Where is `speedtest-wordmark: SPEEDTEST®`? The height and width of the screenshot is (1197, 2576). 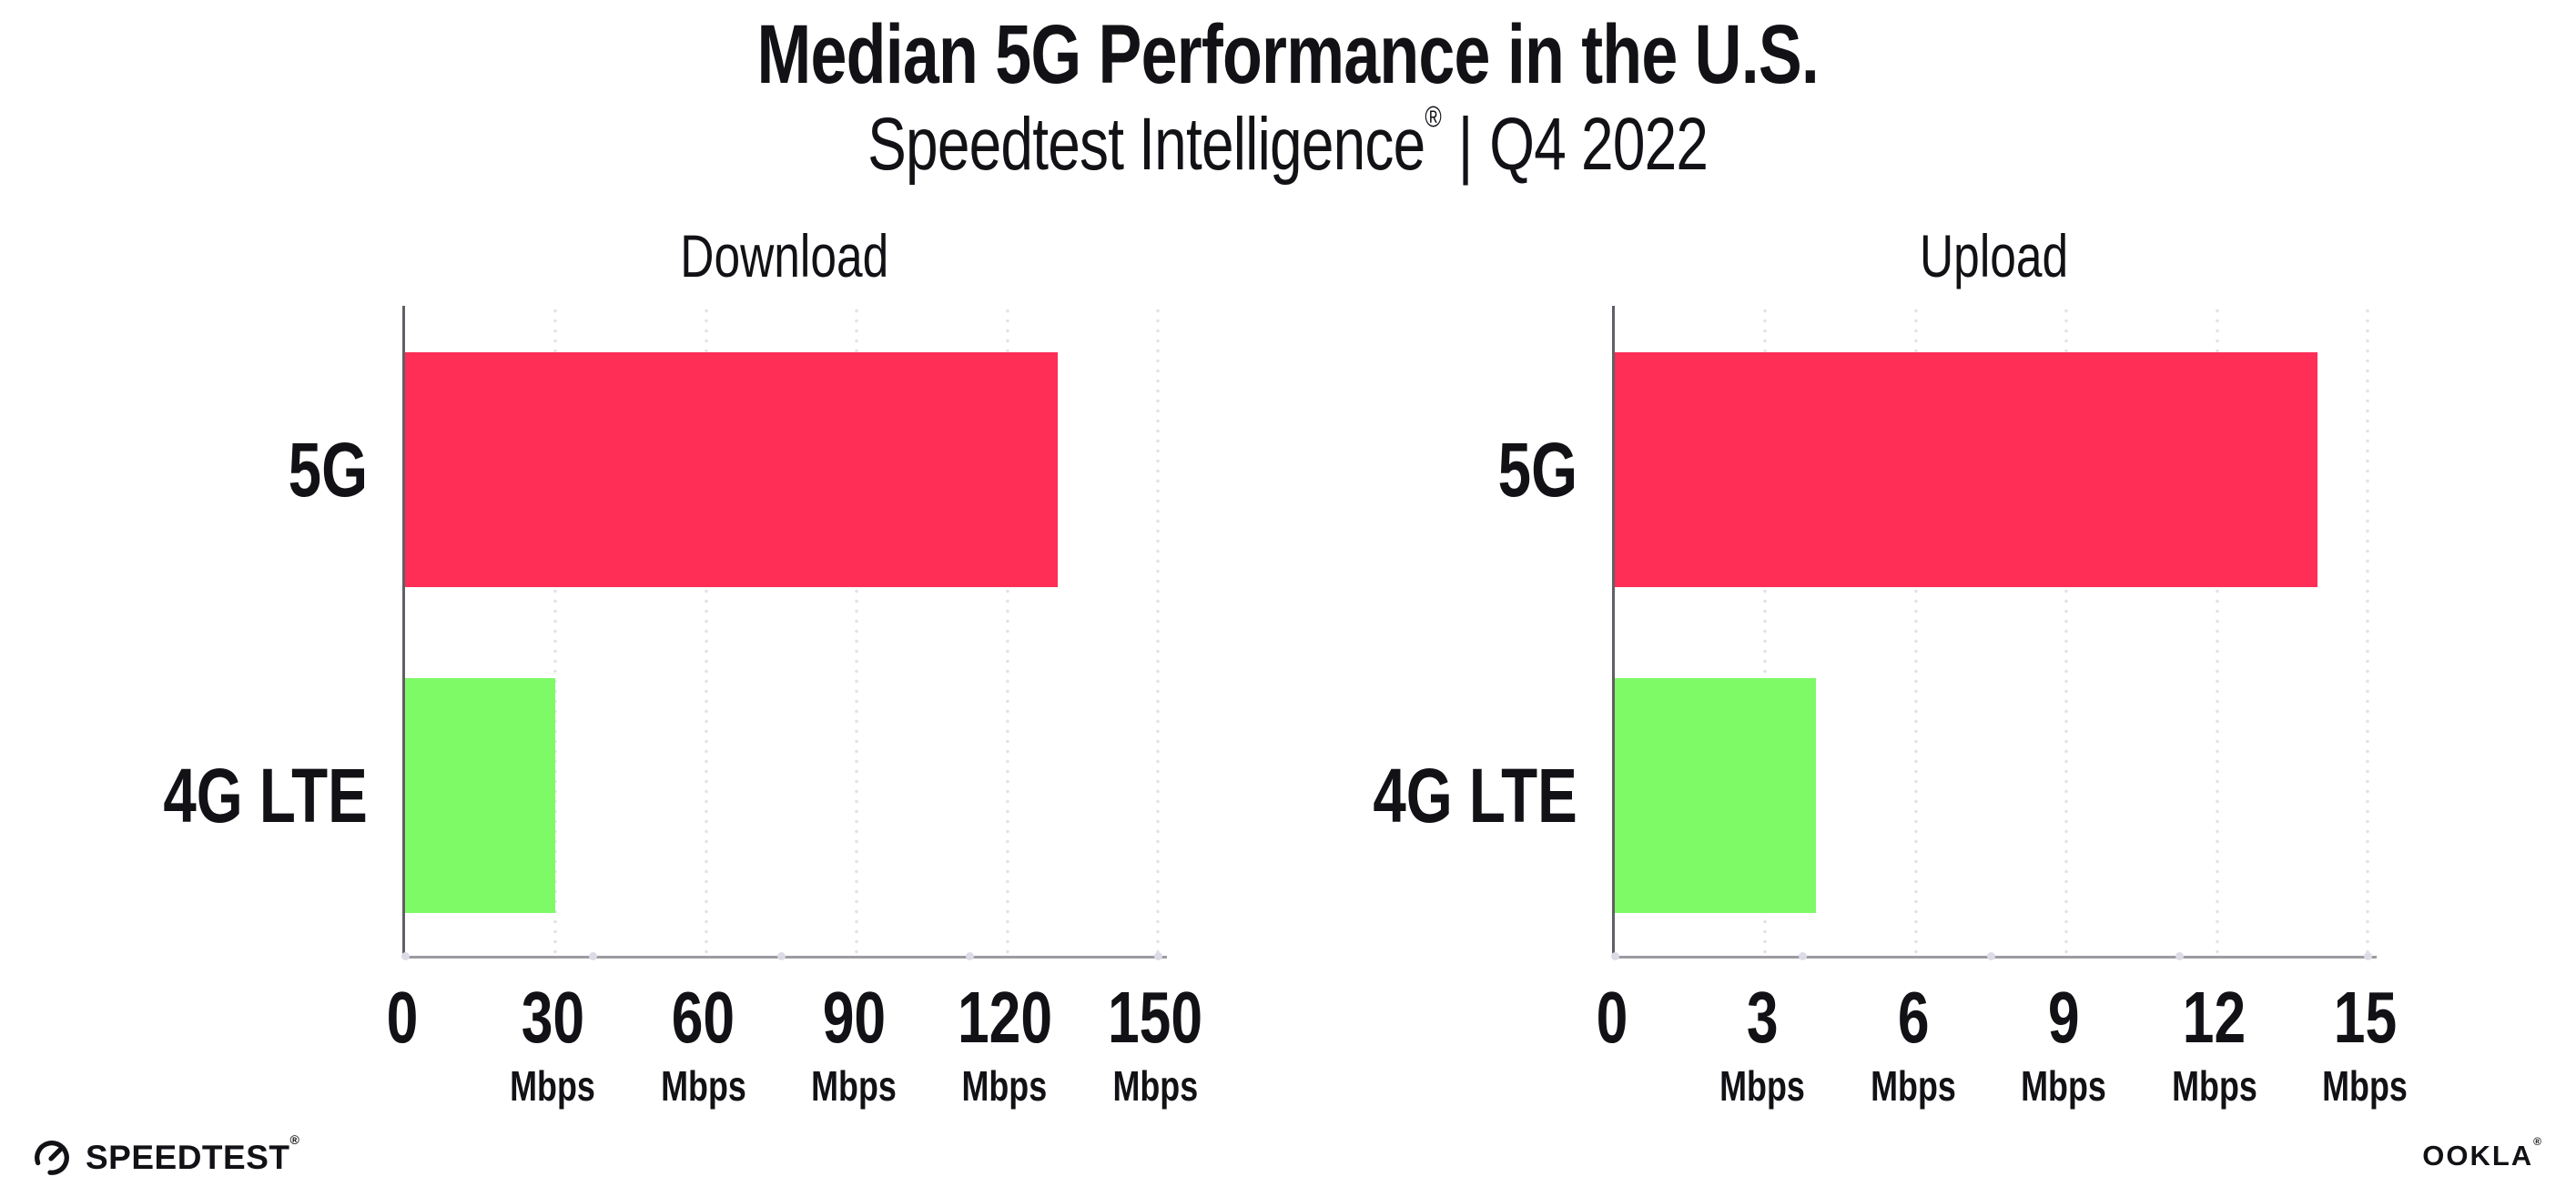
speedtest-wordmark: SPEEDTEST® is located at coordinates (192, 1154).